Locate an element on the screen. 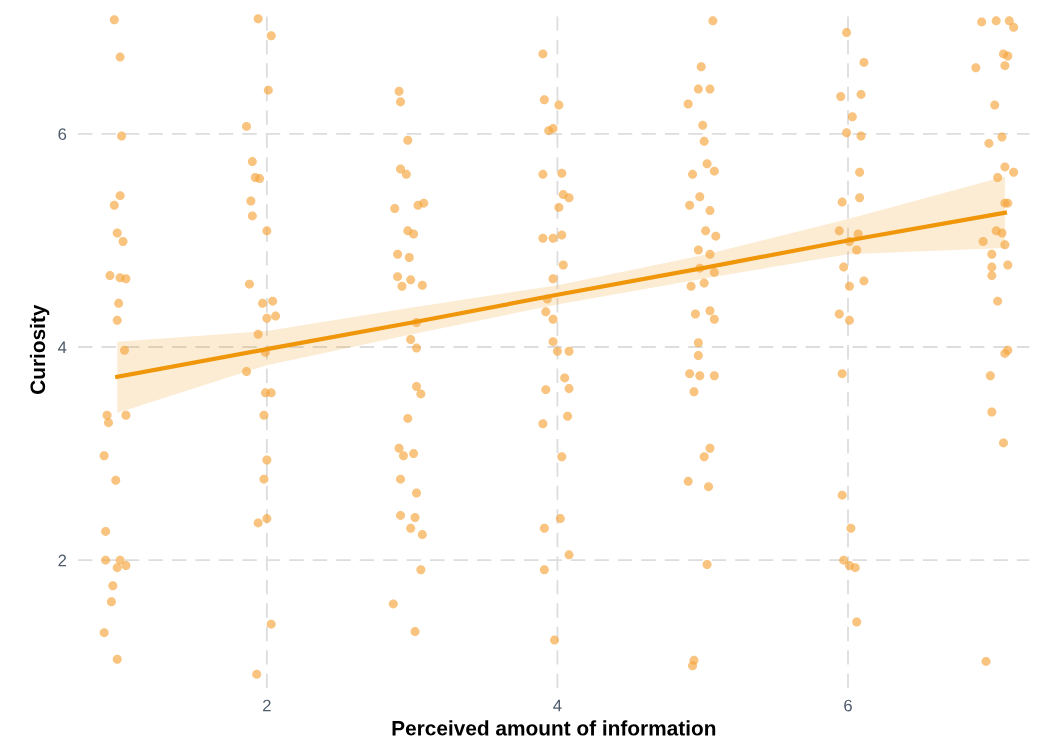 The height and width of the screenshot is (752, 1040). y-axis-title: Curiosity is located at coordinates (39, 349).